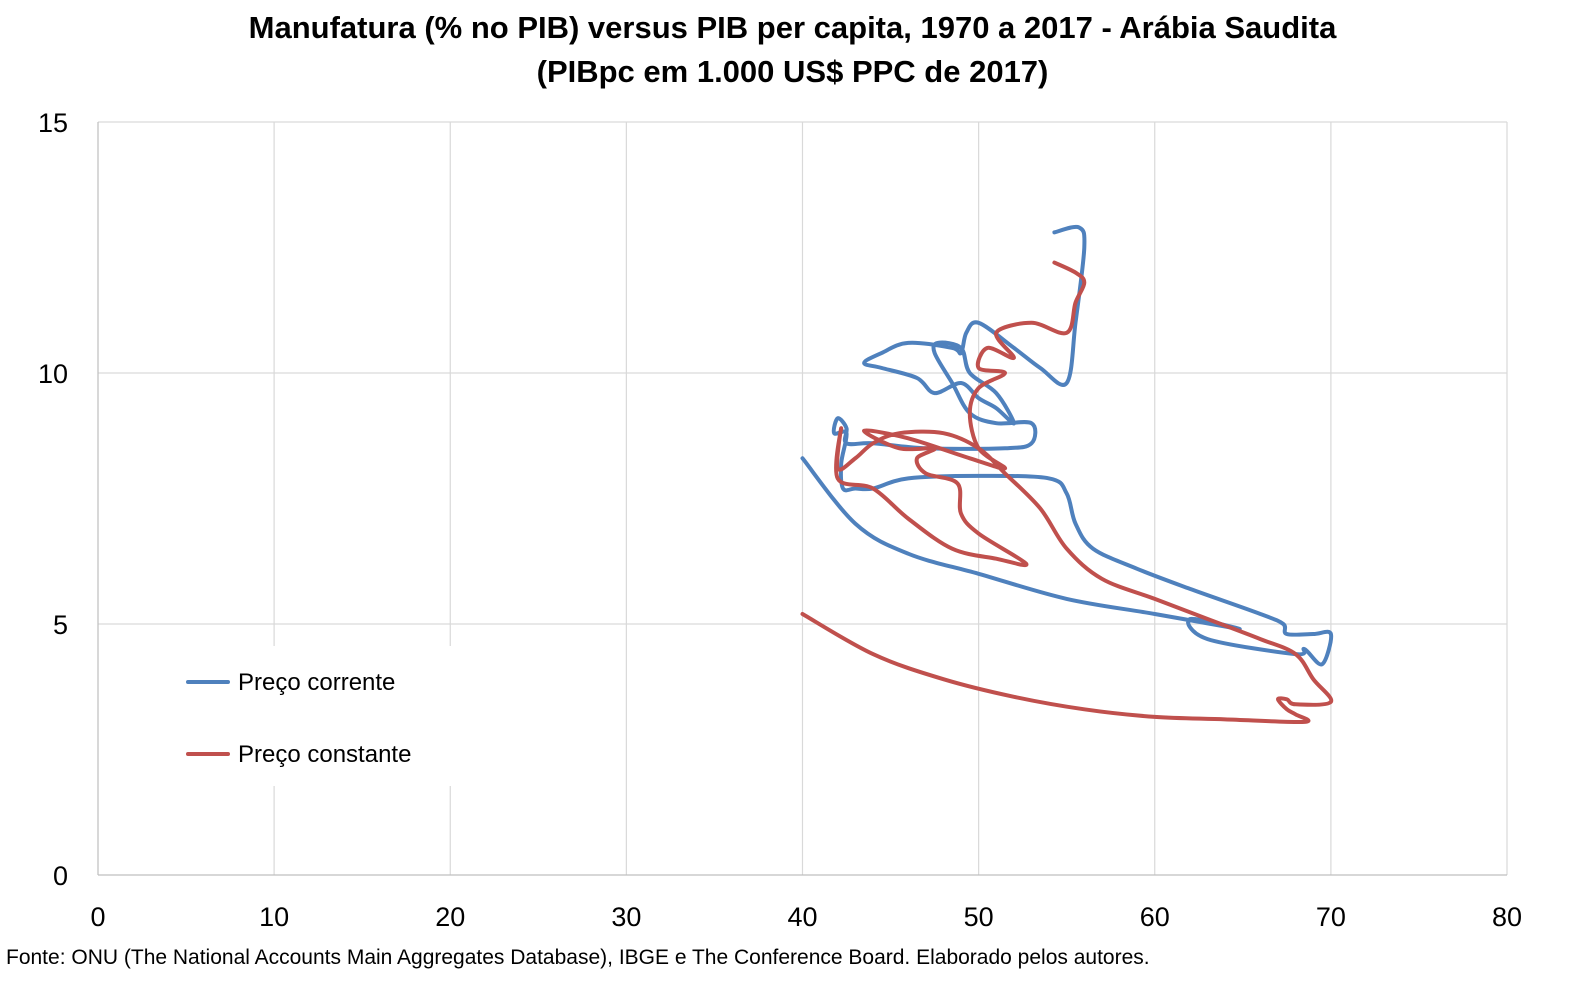  What do you see at coordinates (1507, 917) in the screenshot?
I see `x-tick-label: 80` at bounding box center [1507, 917].